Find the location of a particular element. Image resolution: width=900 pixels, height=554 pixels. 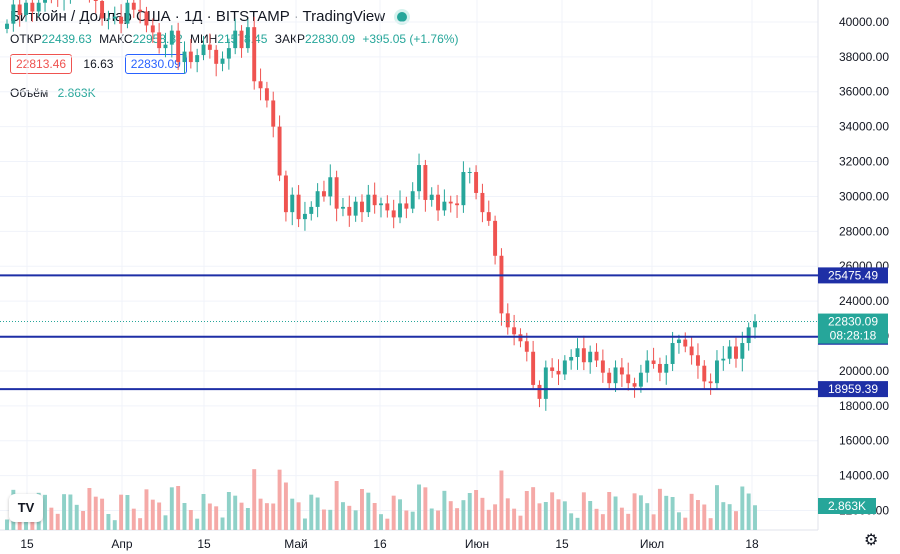

countdown-label: 08:28:18 is located at coordinates (853, 336).